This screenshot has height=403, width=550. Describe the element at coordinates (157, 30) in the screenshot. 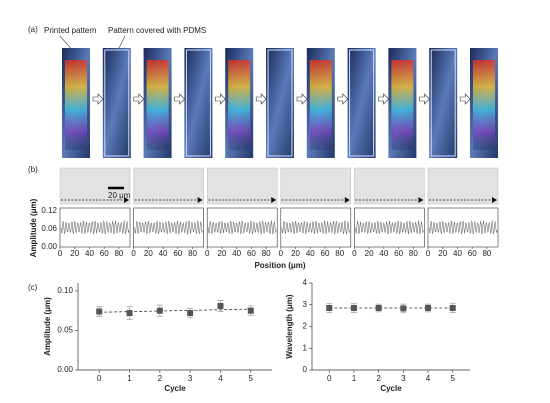

I see `annotation: Pattern covered with PDMS` at that location.